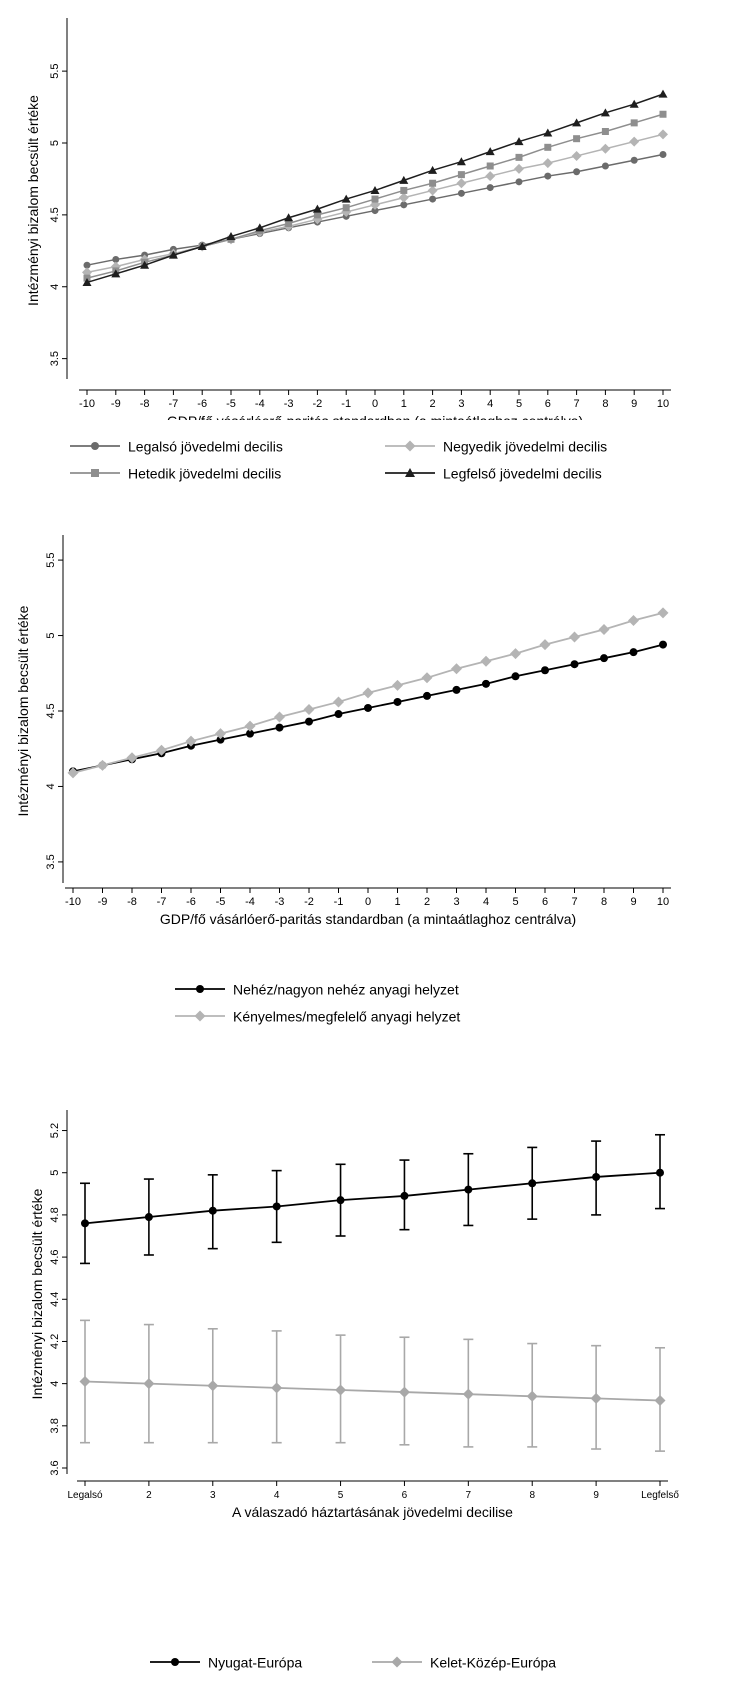  Describe the element at coordinates (73, 902) in the screenshot. I see `x-tick-label: -10` at that location.